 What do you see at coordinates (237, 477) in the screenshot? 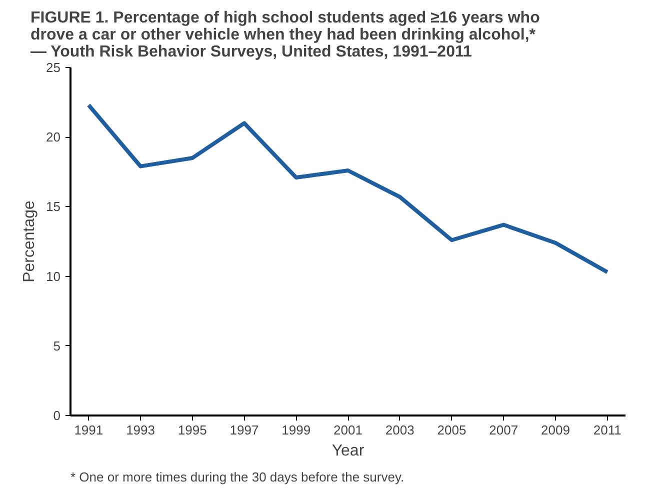
I see `text: * One or more times during the 30 days before the survey.` at bounding box center [237, 477].